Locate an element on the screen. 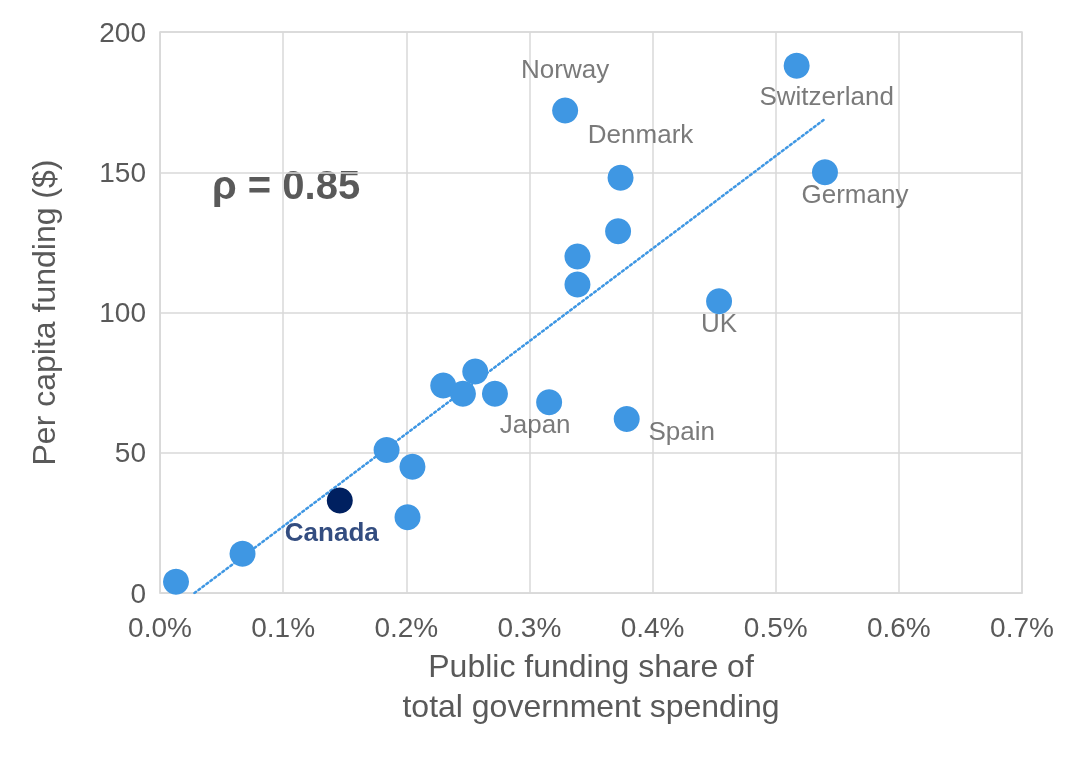 This screenshot has width=1068, height=760. x-tick-label: 0.5% is located at coordinates (775, 627).